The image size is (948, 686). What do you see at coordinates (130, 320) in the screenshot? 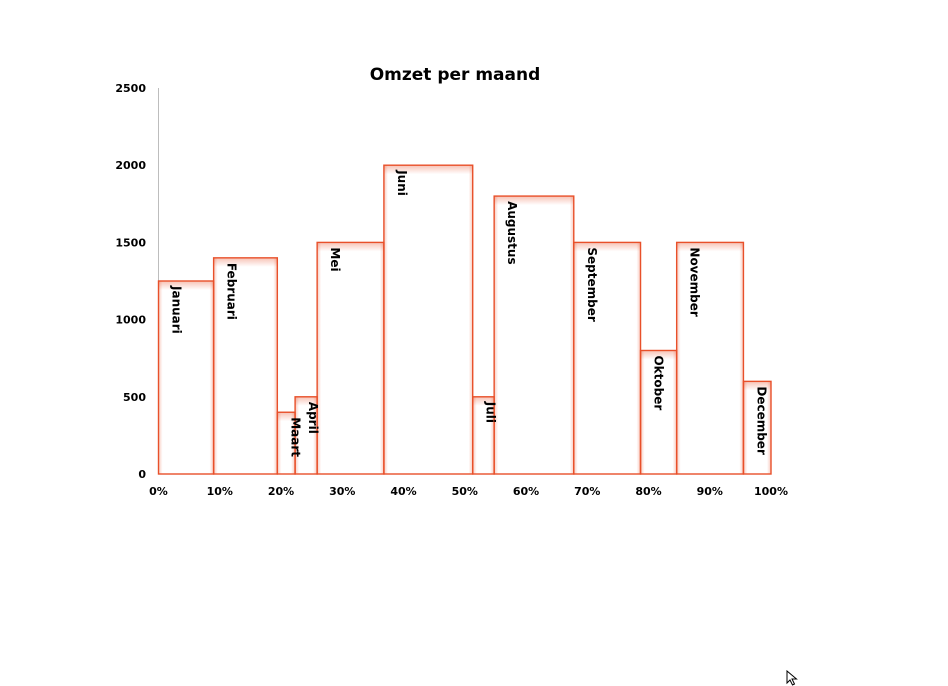
I see `y-tick-label: 1000` at bounding box center [130, 320].